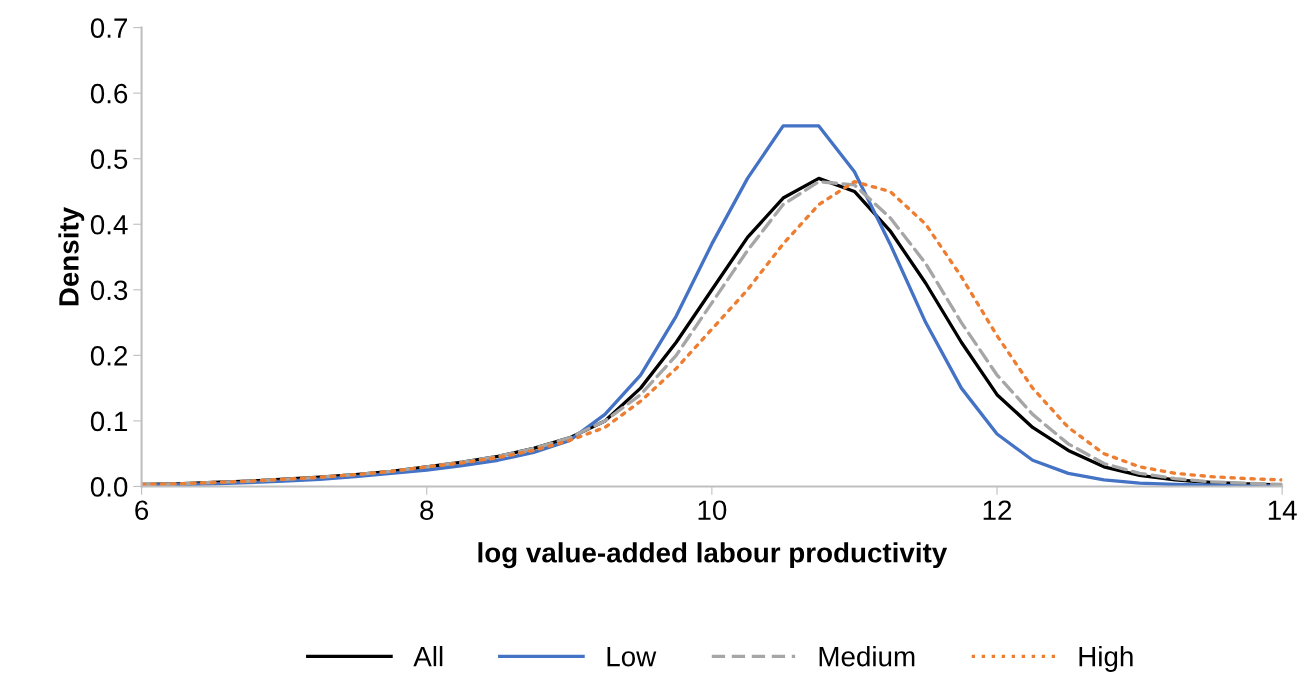  I want to click on y-axis-title: Density, so click(71, 256).